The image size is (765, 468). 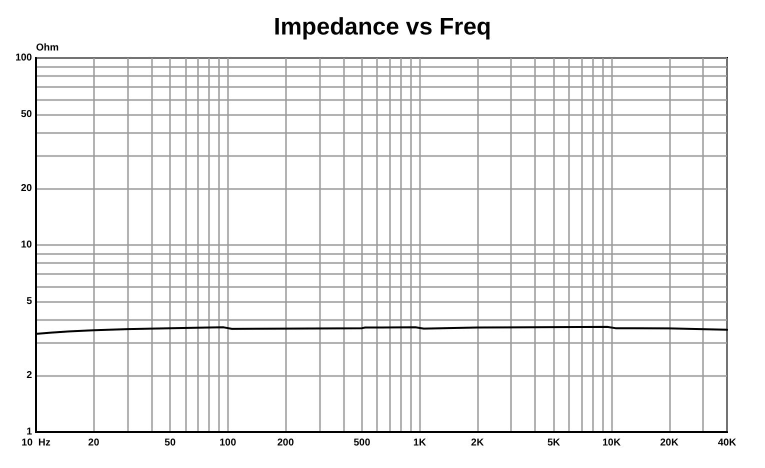 What do you see at coordinates (36, 443) in the screenshot?
I see `x-tick-label: 10 Hz` at bounding box center [36, 443].